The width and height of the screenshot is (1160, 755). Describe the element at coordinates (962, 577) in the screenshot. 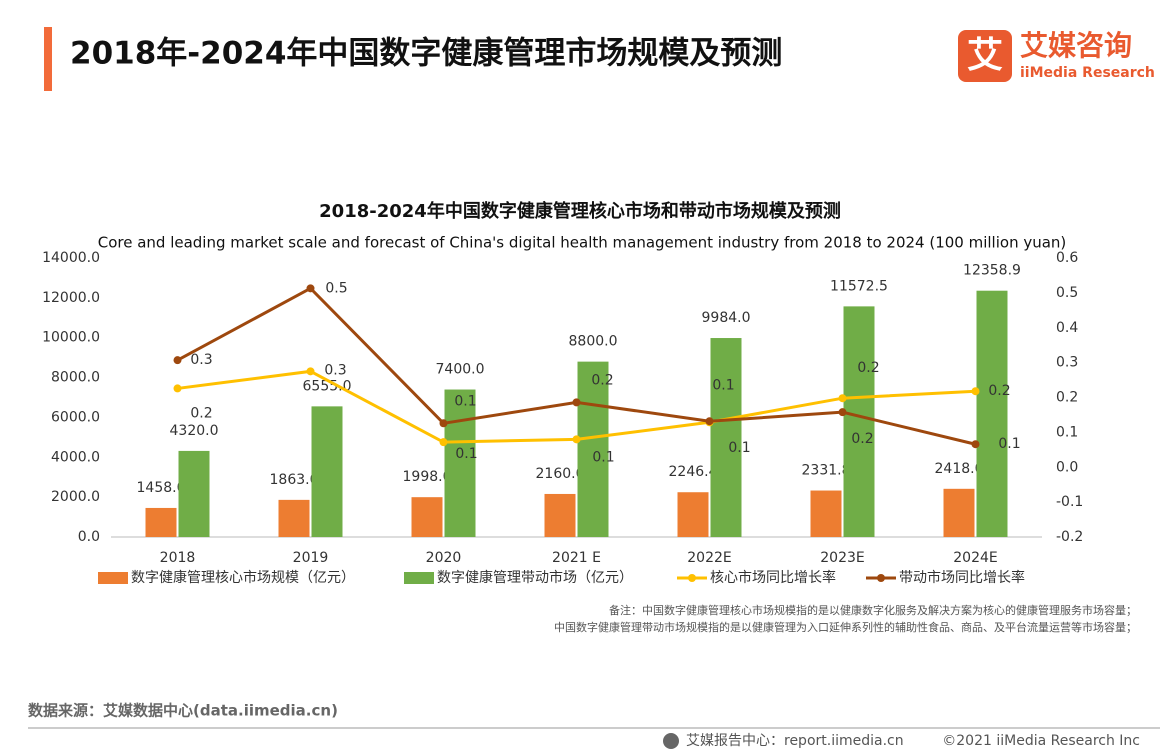

I see `legend-label: 带动市场同比增长率` at that location.